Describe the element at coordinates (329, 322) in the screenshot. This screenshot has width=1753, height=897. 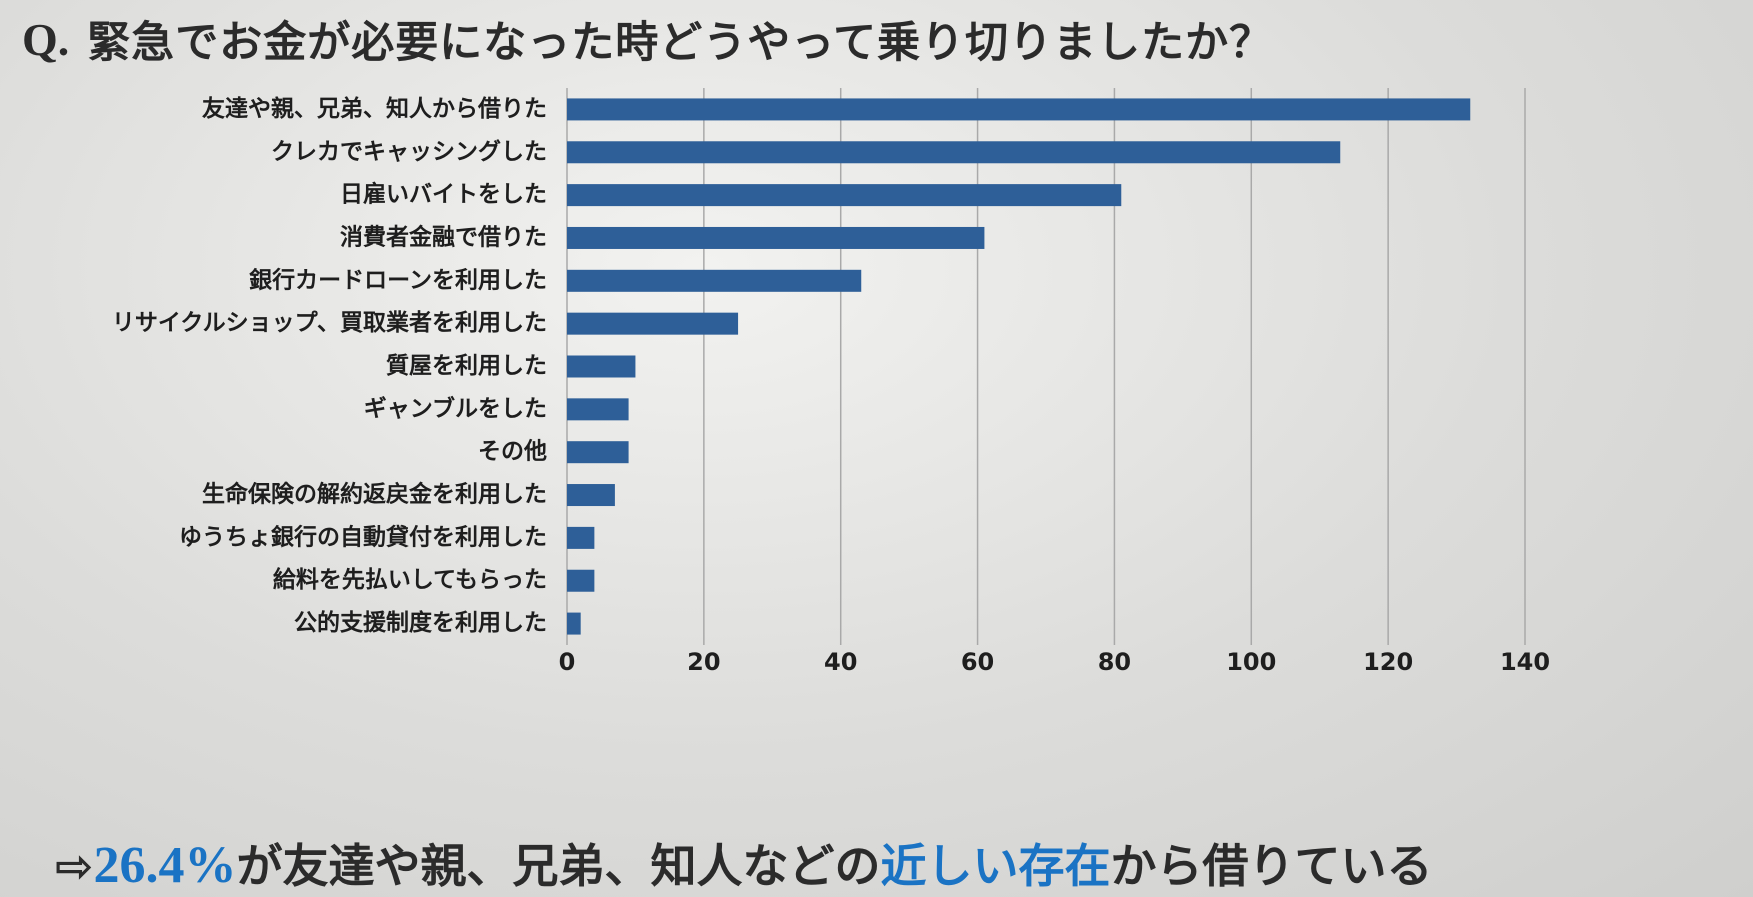
I see `y-tick-label: リサイクルショップ、買取業者を利用した` at that location.